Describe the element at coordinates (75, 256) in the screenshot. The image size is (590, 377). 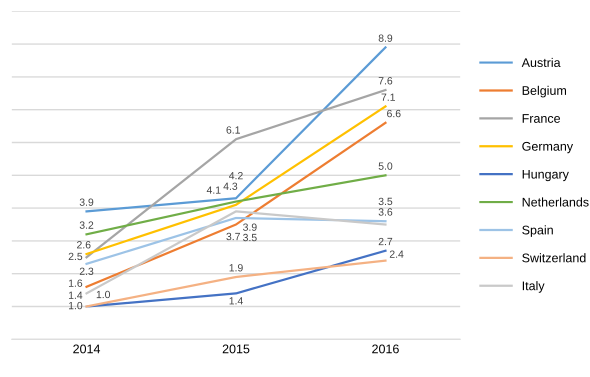
I see `data-label: 2.5` at that location.